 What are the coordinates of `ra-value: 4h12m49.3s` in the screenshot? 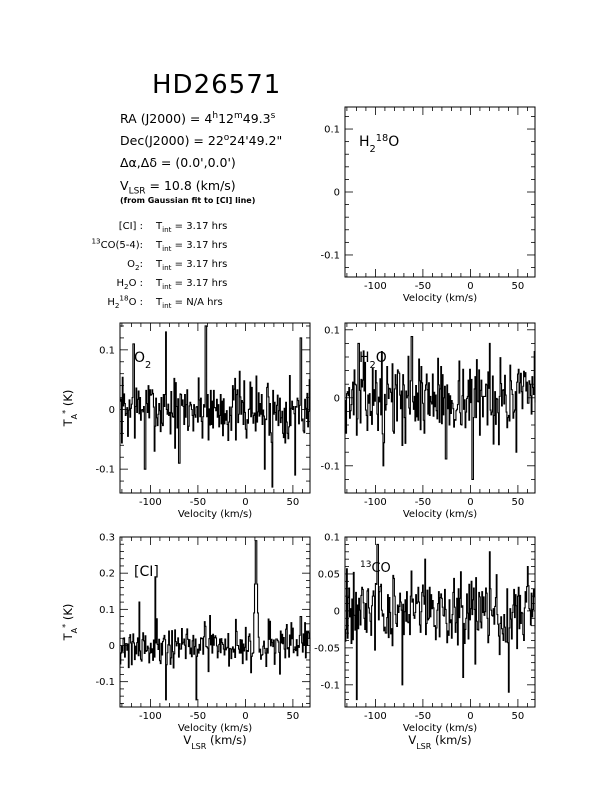 It's located at (240, 118).